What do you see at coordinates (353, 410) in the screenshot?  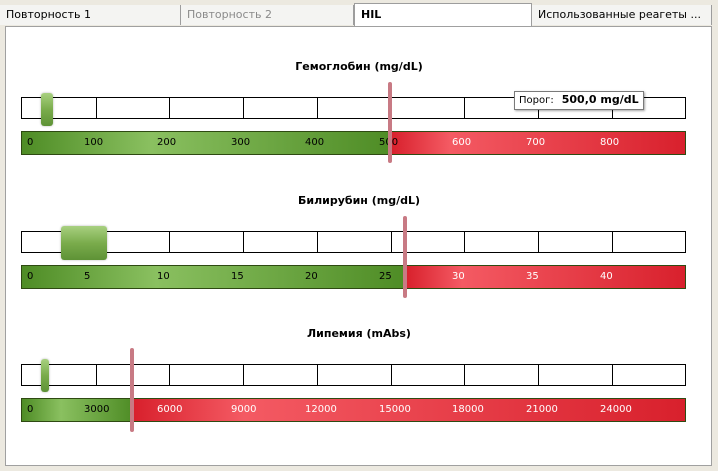 I see `lipemia-scale: 0 3000 6000 9000 12000 15000 18000 21000 24000` at bounding box center [353, 410].